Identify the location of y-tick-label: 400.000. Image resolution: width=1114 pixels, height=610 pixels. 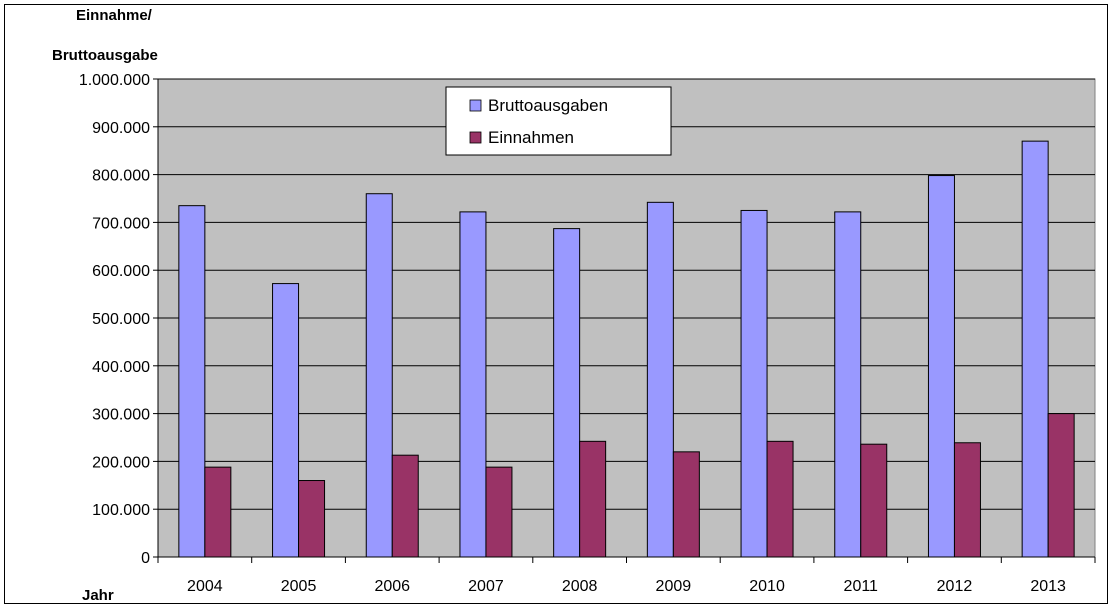
(121, 367).